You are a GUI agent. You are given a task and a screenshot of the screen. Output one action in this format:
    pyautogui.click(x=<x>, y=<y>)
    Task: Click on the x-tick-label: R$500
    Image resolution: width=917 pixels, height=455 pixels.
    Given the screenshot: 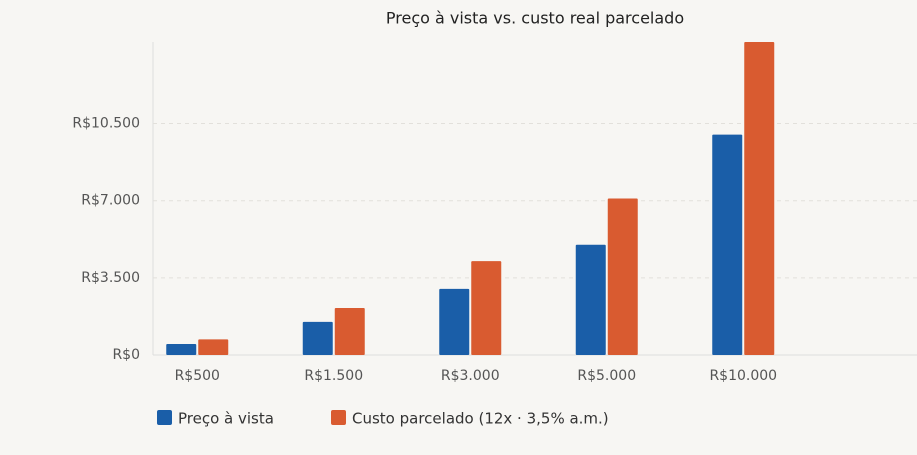 What is the action you would take?
    pyautogui.click(x=197, y=376)
    